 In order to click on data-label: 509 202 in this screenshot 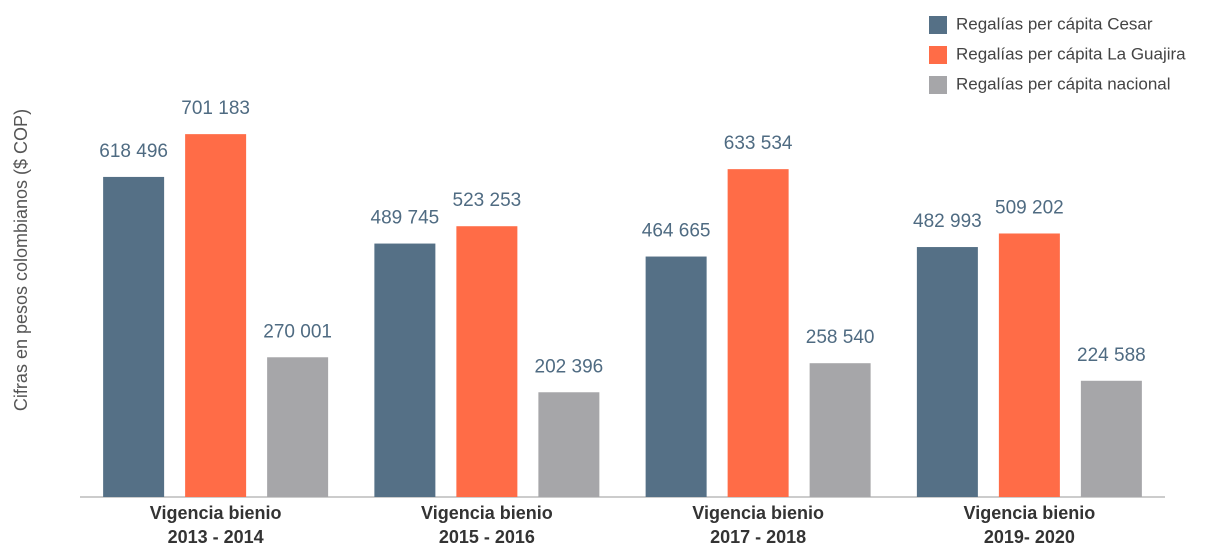, I will do `click(1029, 208)`.